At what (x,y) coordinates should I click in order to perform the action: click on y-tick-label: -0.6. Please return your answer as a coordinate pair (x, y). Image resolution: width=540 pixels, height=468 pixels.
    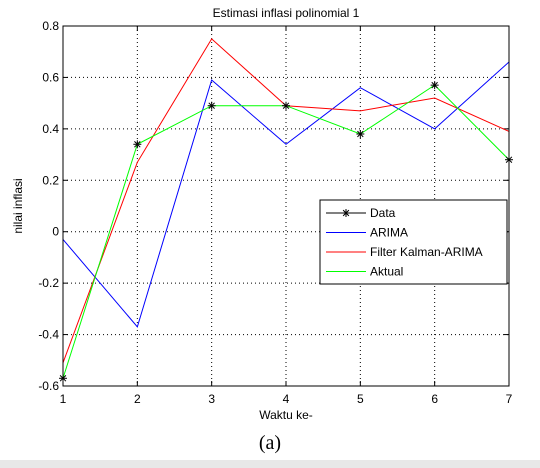
    Looking at the image, I should click on (48, 386).